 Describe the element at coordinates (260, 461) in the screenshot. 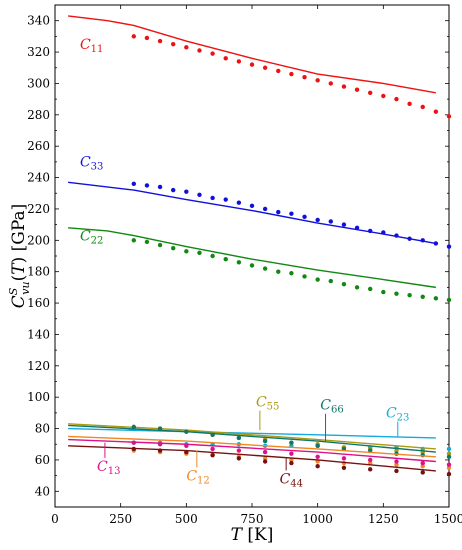

I see `series-c44` at that location.